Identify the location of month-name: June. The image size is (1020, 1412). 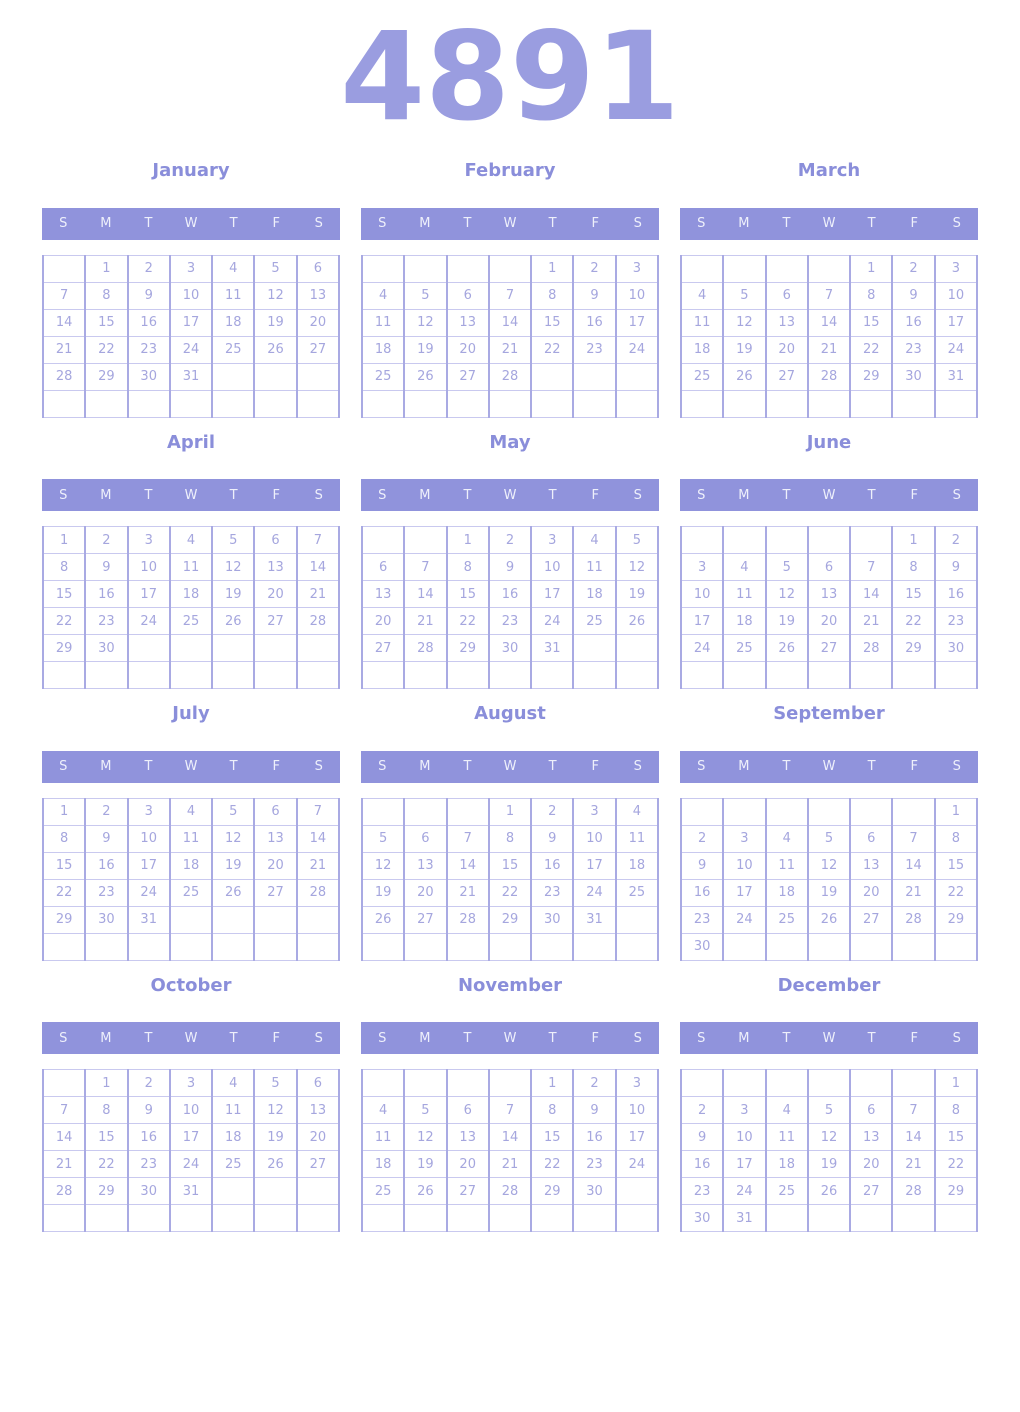
(829, 442).